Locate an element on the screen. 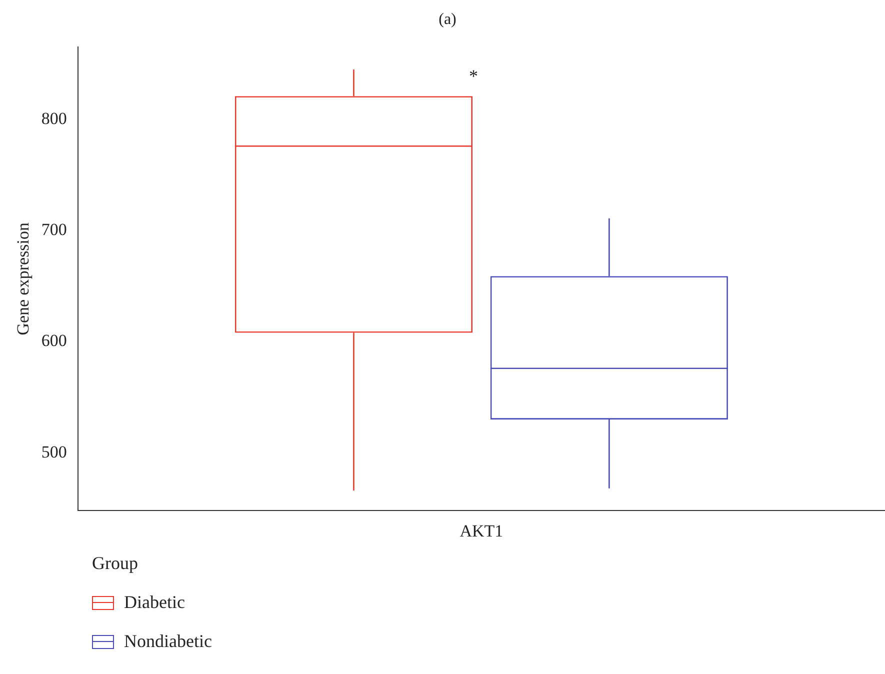  legend-label: Diabetic is located at coordinates (154, 602).